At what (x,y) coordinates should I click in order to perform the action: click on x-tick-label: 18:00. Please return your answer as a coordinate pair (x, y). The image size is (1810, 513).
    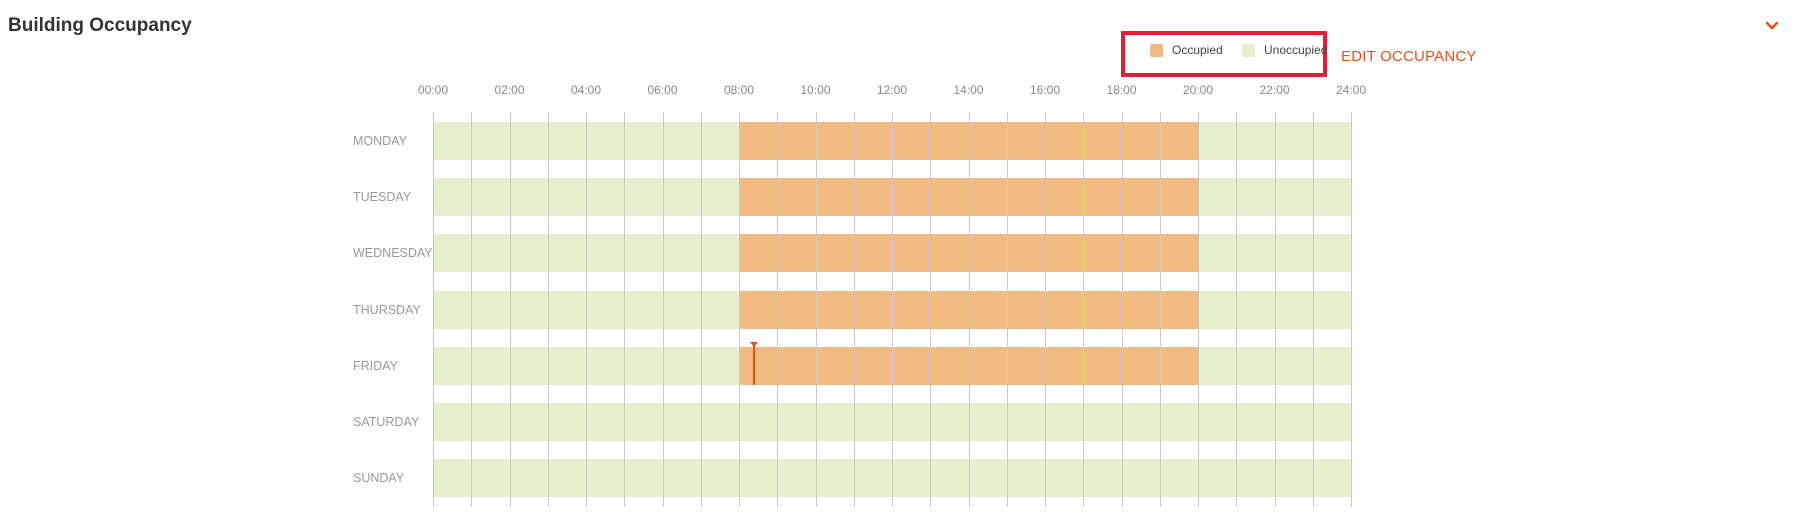
    Looking at the image, I should click on (1121, 90).